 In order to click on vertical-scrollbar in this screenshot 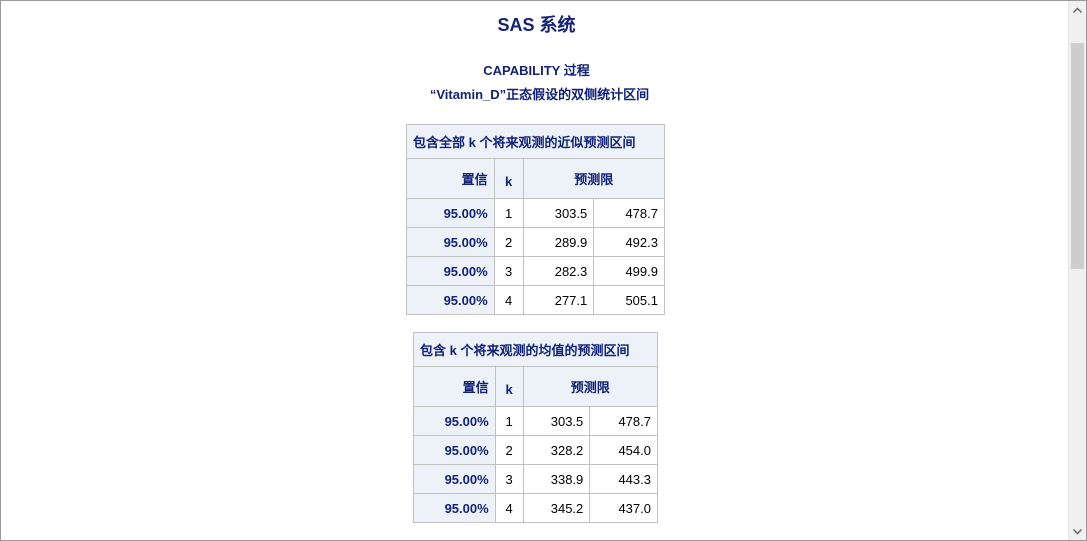, I will do `click(1077, 270)`.